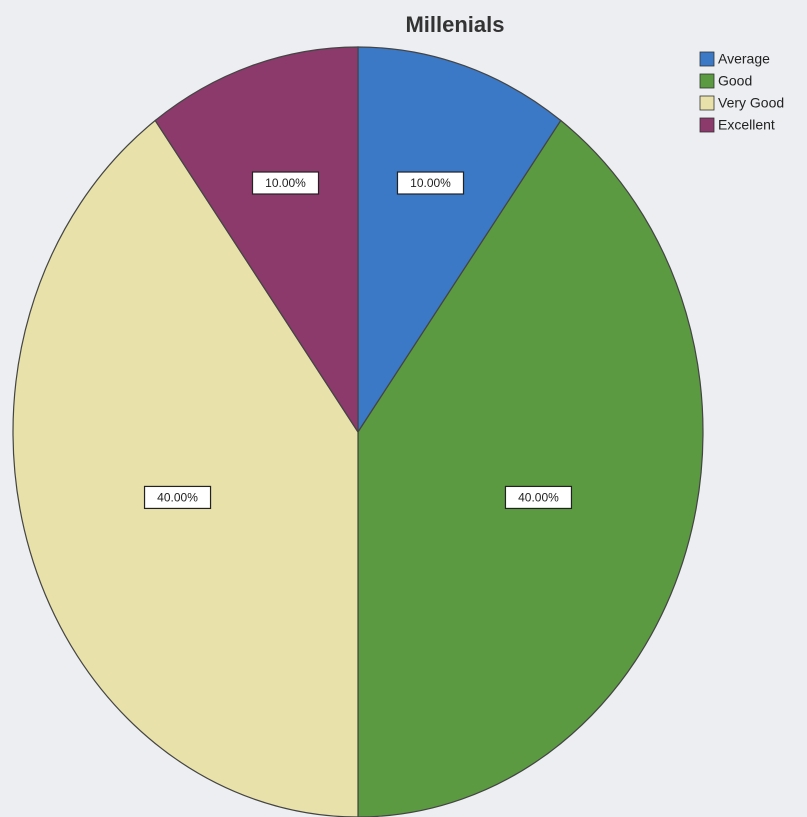  What do you see at coordinates (454, 24) in the screenshot?
I see `chart-title: Millenials` at bounding box center [454, 24].